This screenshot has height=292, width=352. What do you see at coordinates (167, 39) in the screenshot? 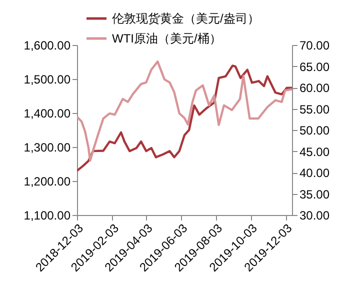
I see `legend-label: WTI原油（美元/桶）` at bounding box center [167, 39].